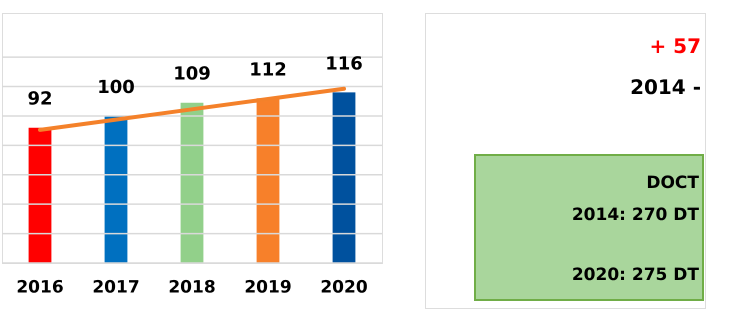  Describe the element at coordinates (673, 183) in the screenshot. I see `text: DOCT` at that location.